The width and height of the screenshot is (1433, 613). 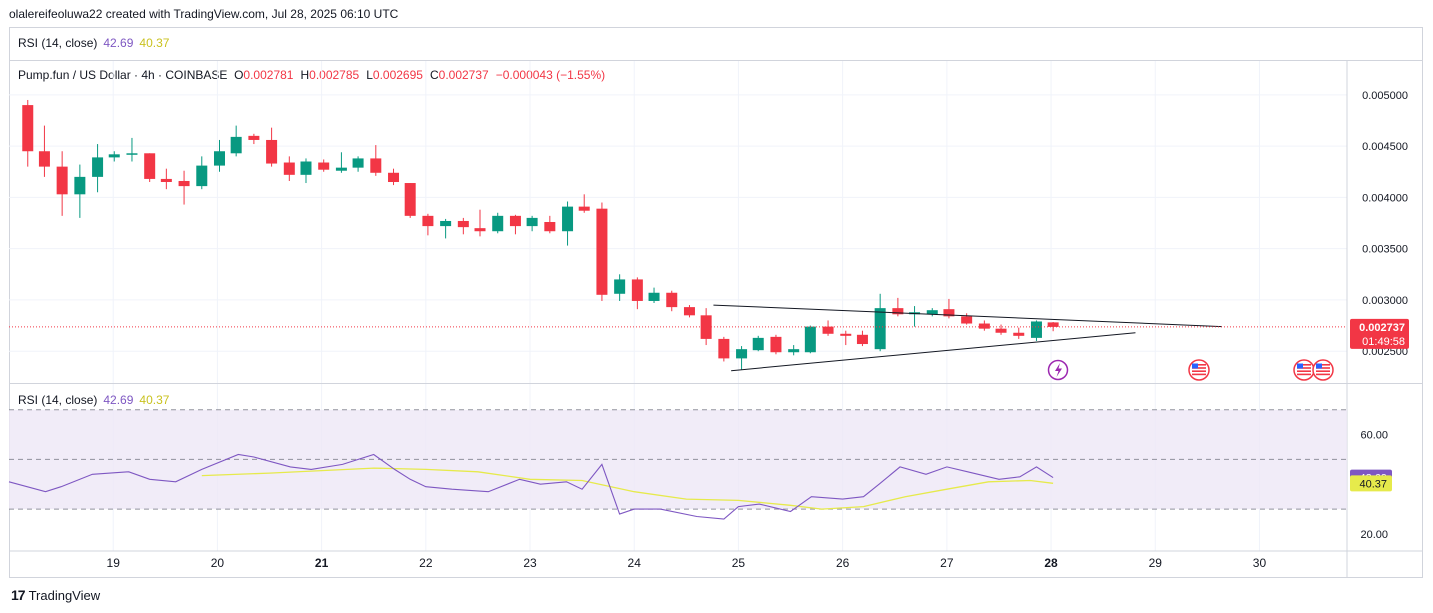 What do you see at coordinates (1374, 535) in the screenshot?
I see `rsi-tick-label: 20.00` at bounding box center [1374, 535].